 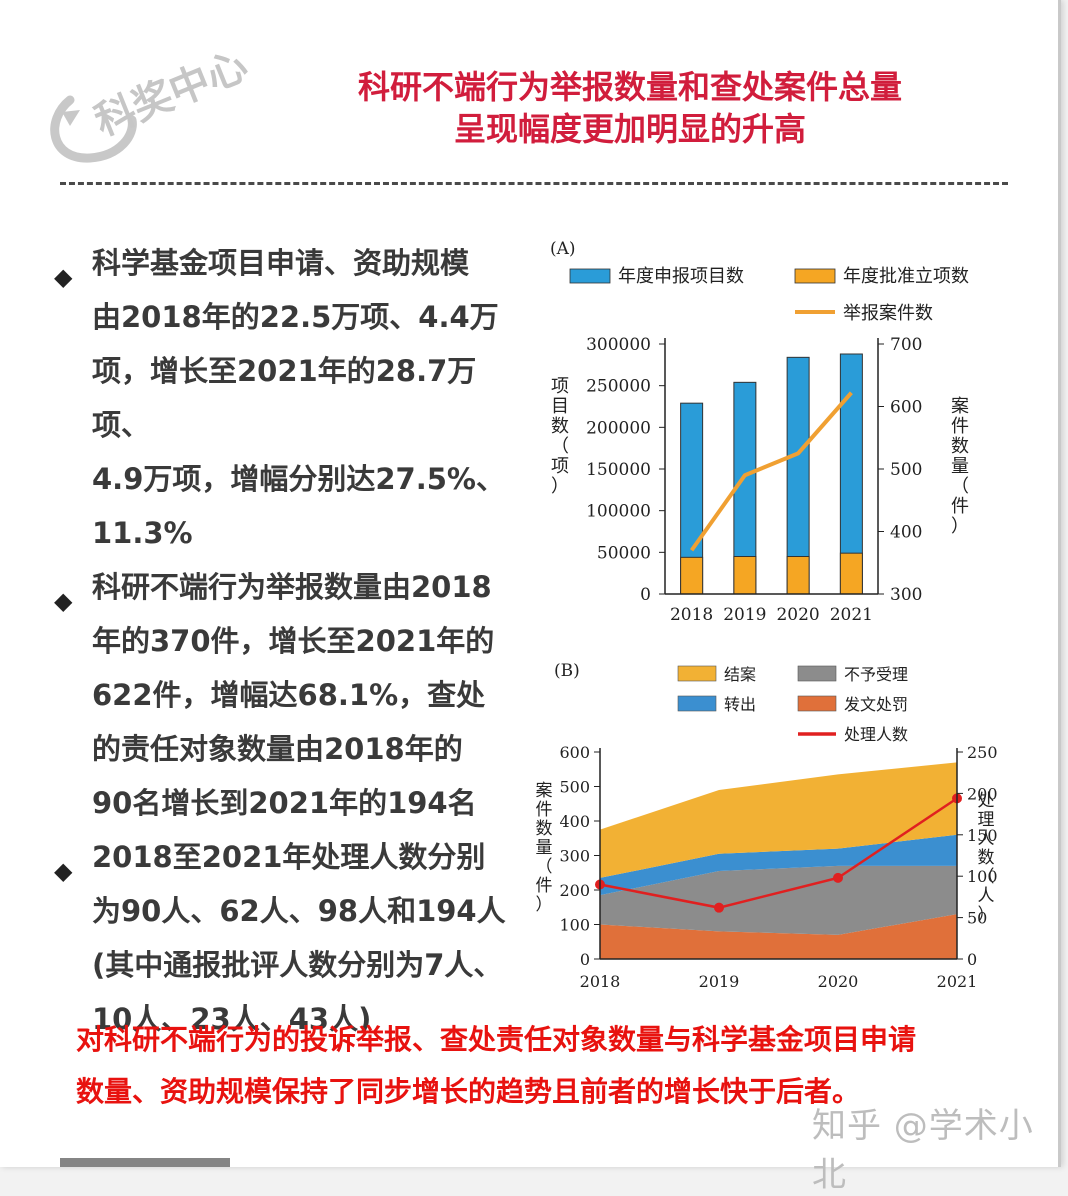 I want to click on y-tick-label: 200000, so click(x=618, y=428).